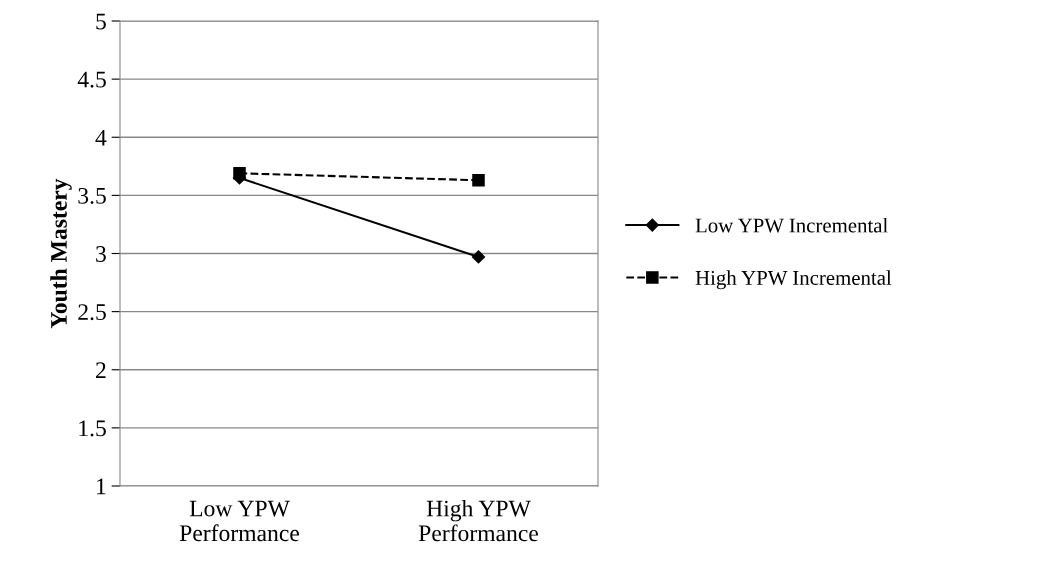 The width and height of the screenshot is (1052, 569). Describe the element at coordinates (92, 195) in the screenshot. I see `y-tick-label: 3.5` at that location.